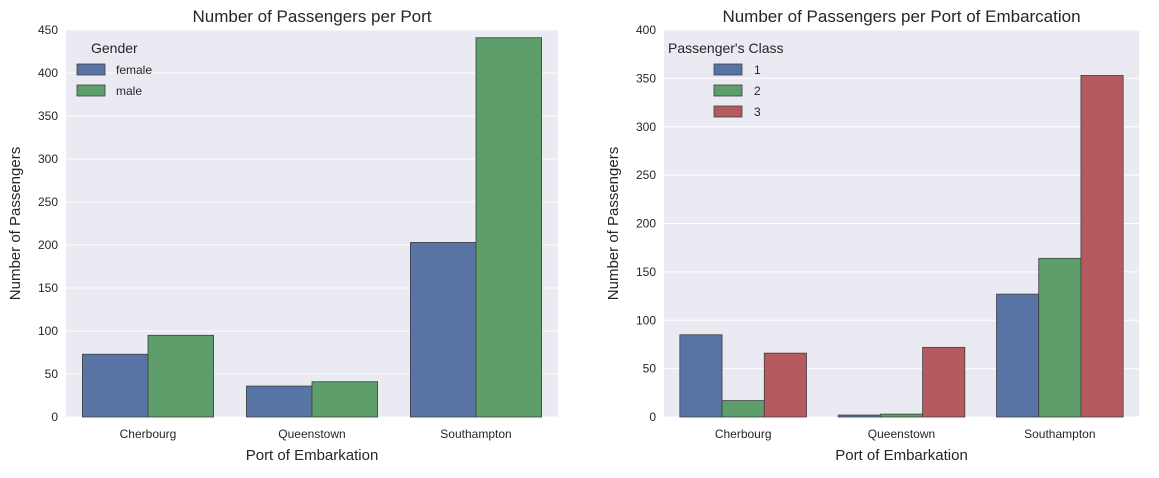 This screenshot has height=478, width=1159. What do you see at coordinates (443, 330) in the screenshot?
I see `bar-southampton-female` at bounding box center [443, 330].